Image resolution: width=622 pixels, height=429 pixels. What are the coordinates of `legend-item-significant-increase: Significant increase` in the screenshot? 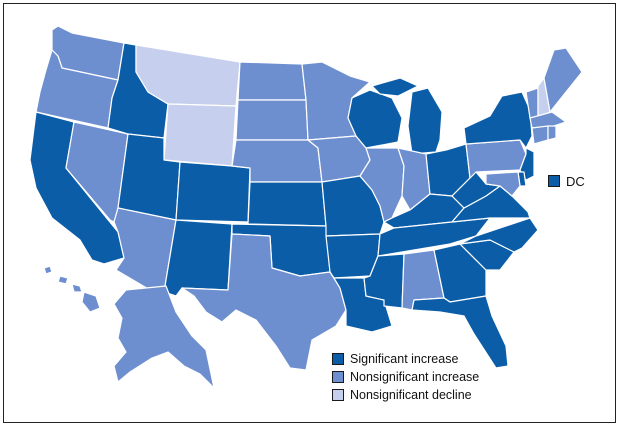 It's located at (405, 359).